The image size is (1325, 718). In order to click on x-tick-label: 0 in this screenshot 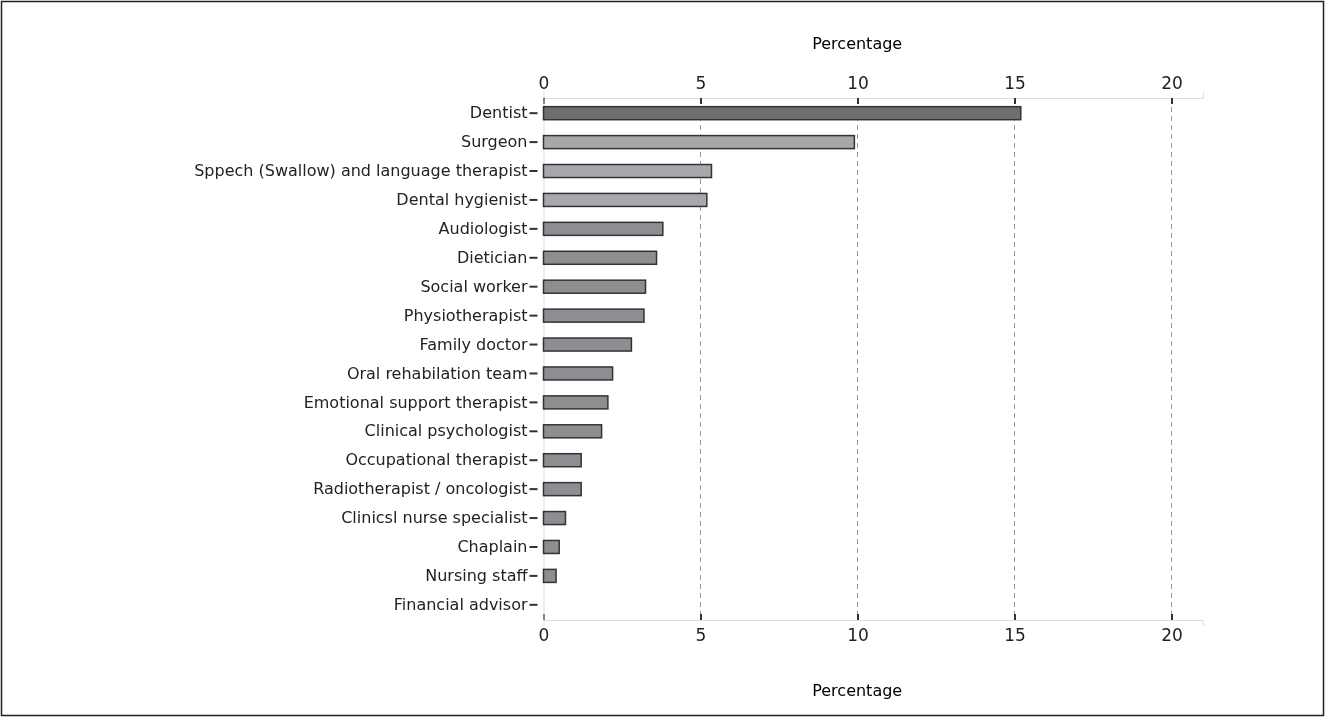, I will do `click(544, 83)`.